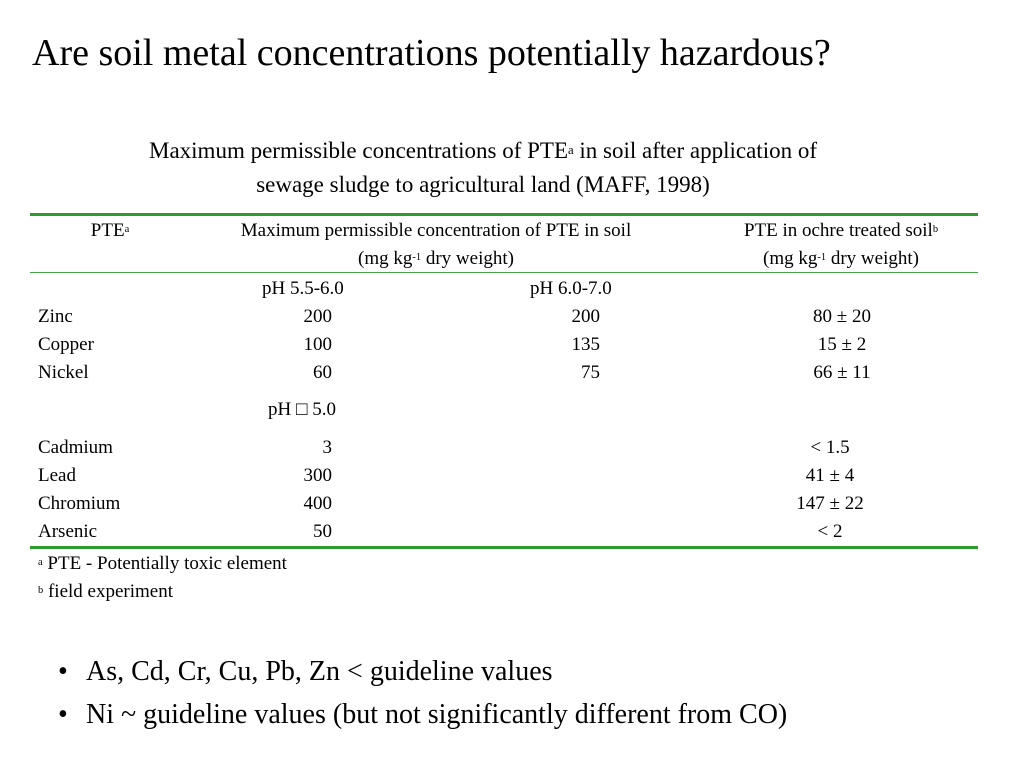 This screenshot has width=1024, height=768. I want to click on table-top-rule, so click(504, 214).